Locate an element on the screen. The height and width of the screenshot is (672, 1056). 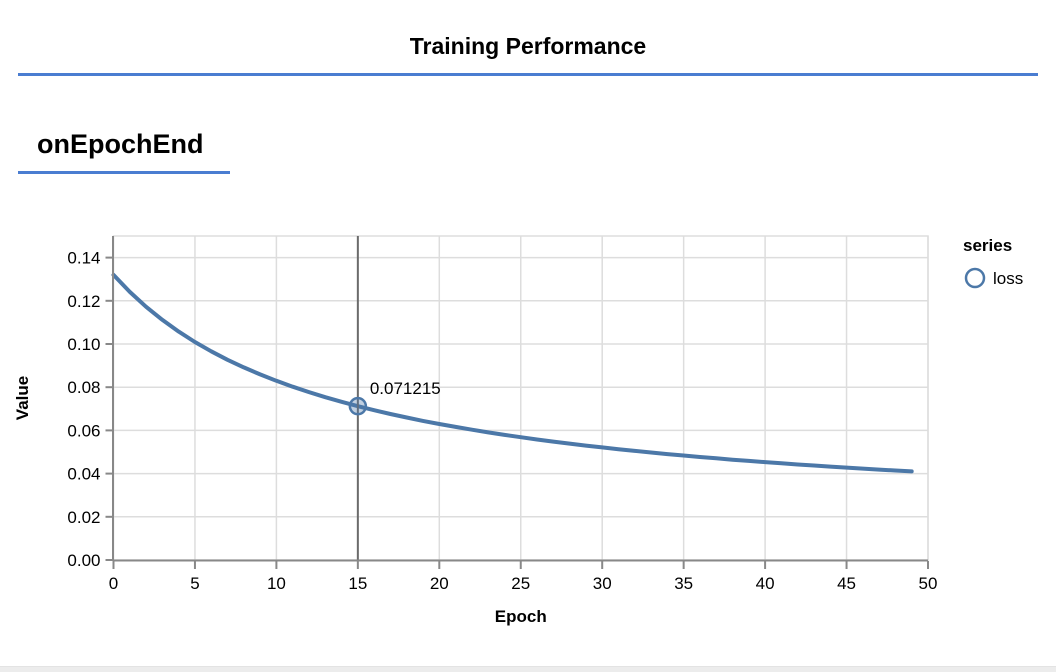
x-tick-label: 10 is located at coordinates (276, 583).